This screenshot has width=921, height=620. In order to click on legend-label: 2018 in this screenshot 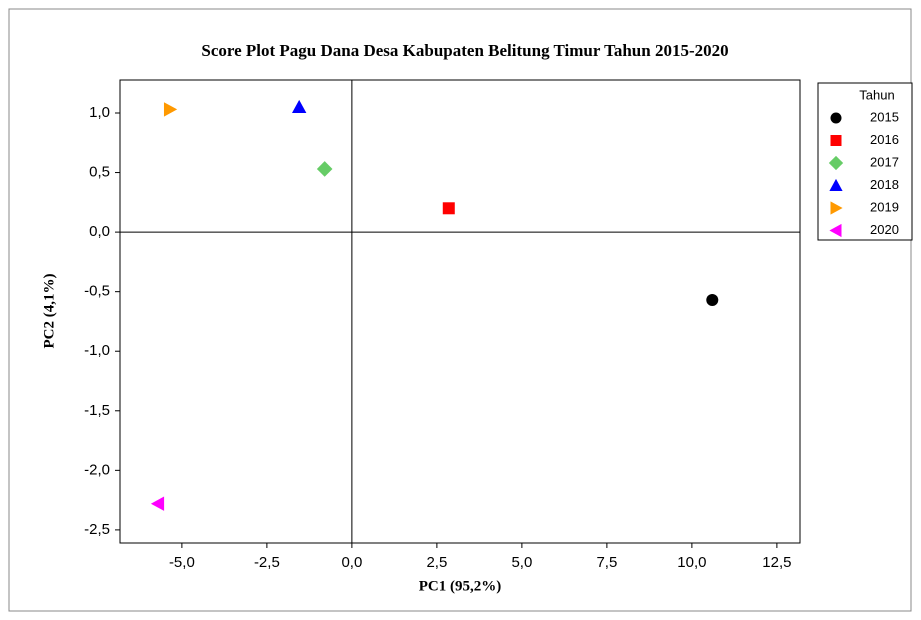, I will do `click(884, 184)`.